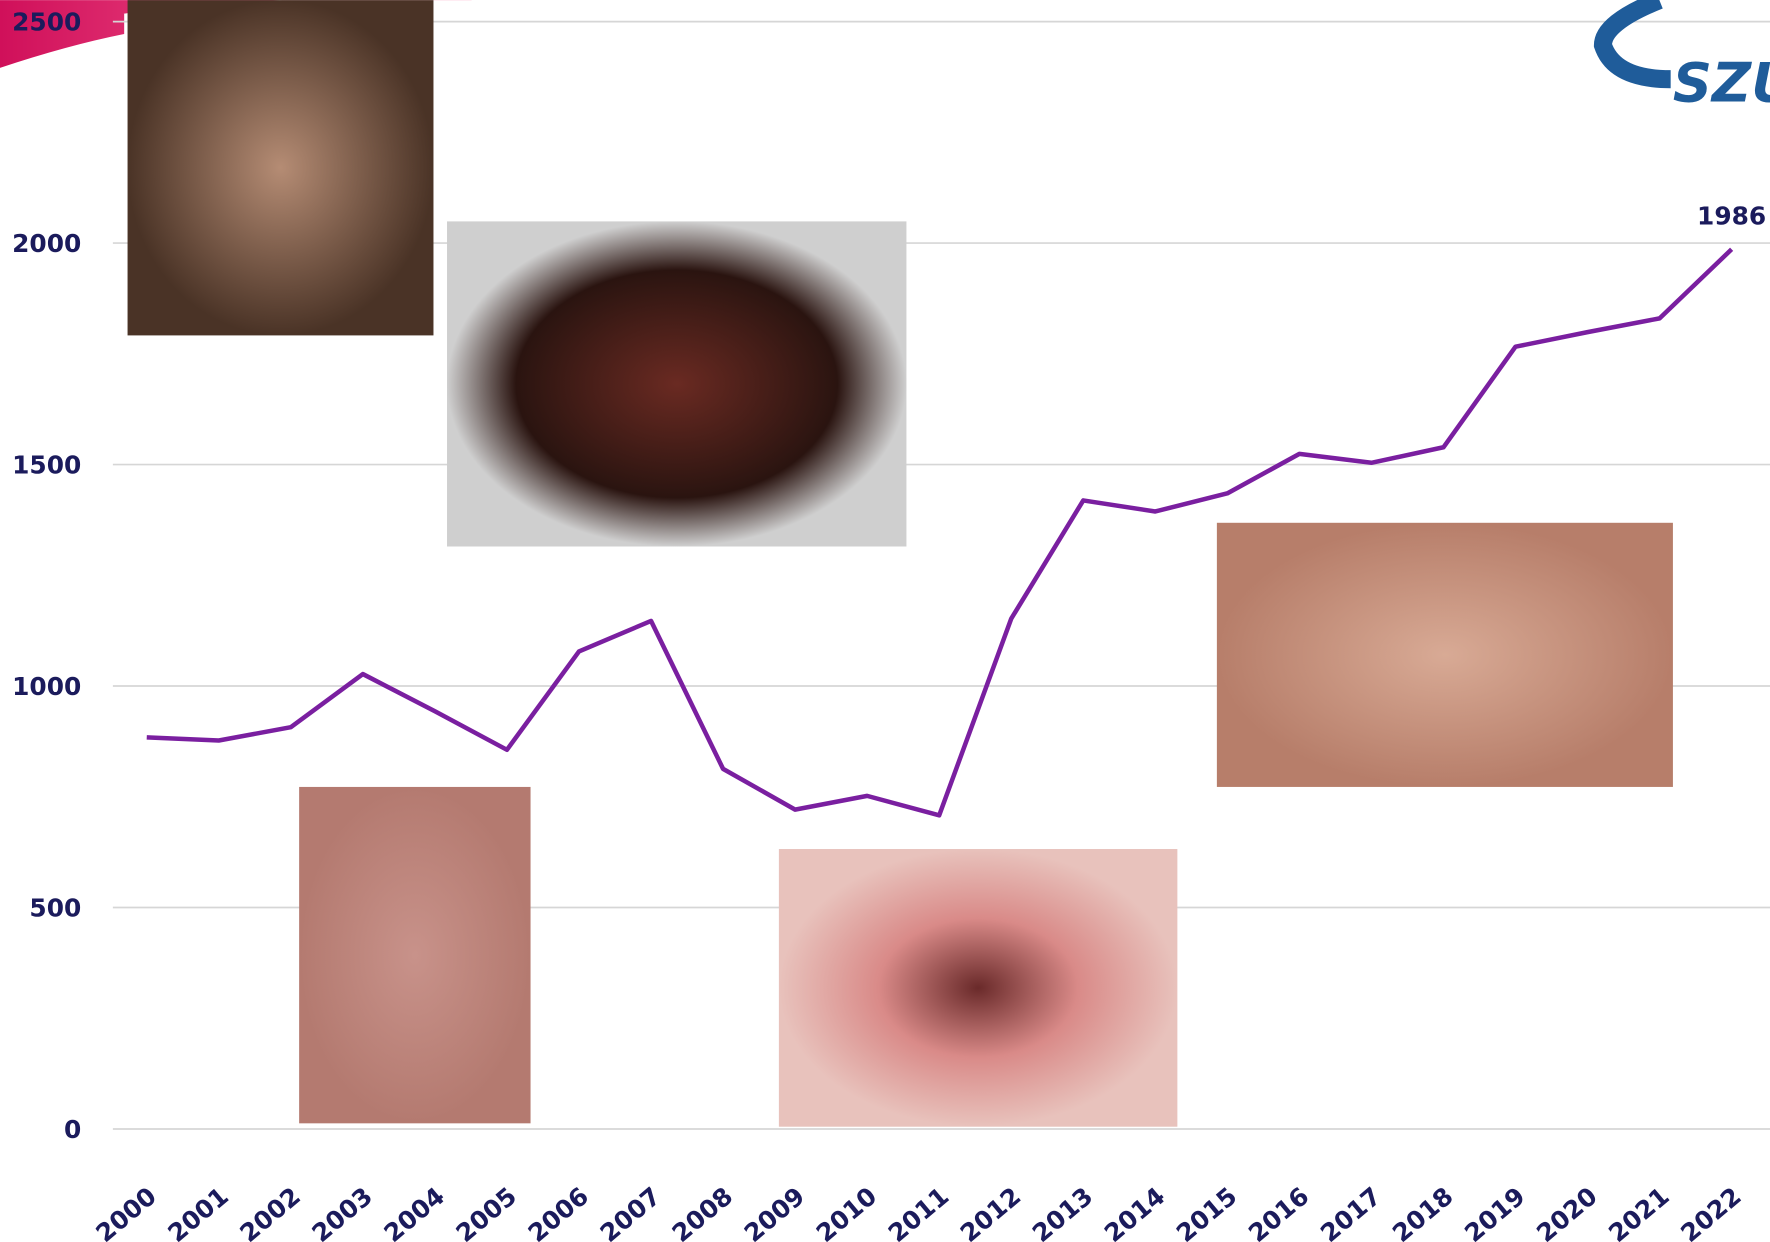 This screenshot has width=1770, height=1242. Describe the element at coordinates (991, 1211) in the screenshot. I see `x-tick-label: 2012` at that location.